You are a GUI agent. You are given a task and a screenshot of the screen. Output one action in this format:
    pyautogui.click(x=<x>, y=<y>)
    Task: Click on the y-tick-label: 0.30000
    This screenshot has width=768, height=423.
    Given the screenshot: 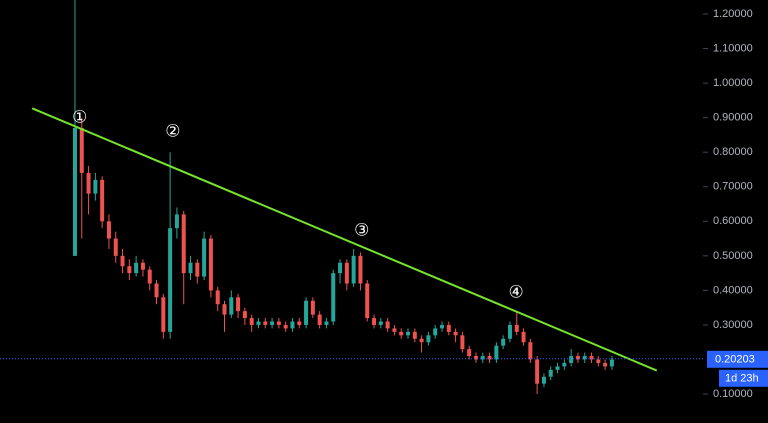 What is the action you would take?
    pyautogui.click(x=733, y=325)
    